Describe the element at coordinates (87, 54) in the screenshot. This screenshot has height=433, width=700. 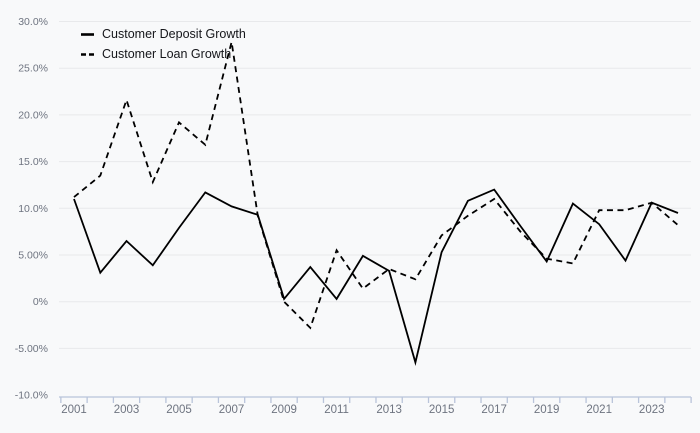
I see `dashed-line-icon` at that location.